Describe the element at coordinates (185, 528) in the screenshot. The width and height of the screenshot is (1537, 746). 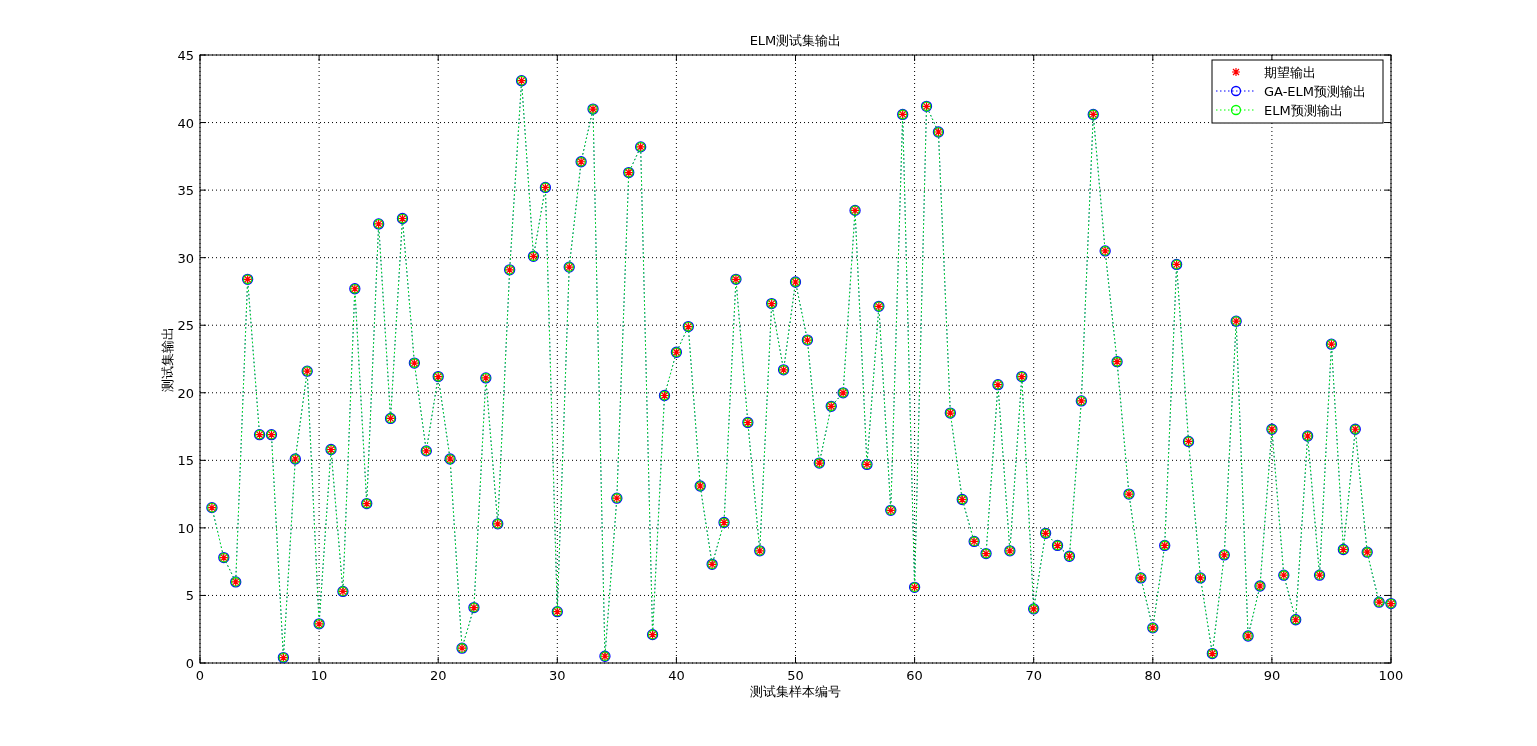
I see `y-tick-label: 10` at that location.